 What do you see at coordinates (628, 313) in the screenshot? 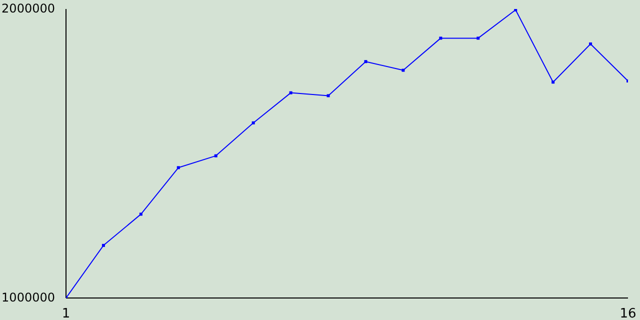
I see `x-tick-label: 16` at bounding box center [628, 313].